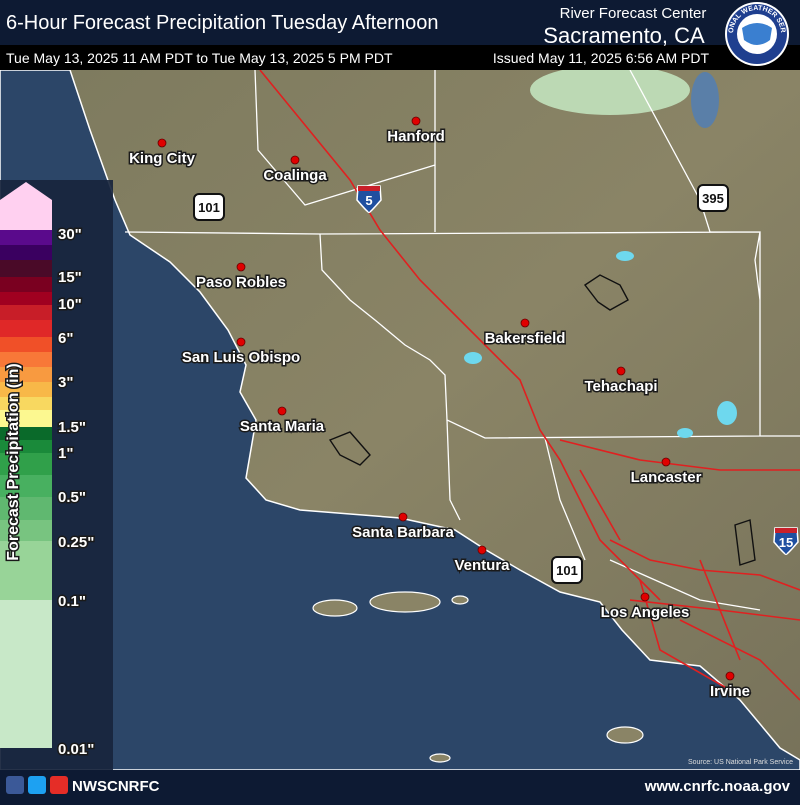 This screenshot has width=800, height=805. I want to click on city-label: Coalinga, so click(295, 175).